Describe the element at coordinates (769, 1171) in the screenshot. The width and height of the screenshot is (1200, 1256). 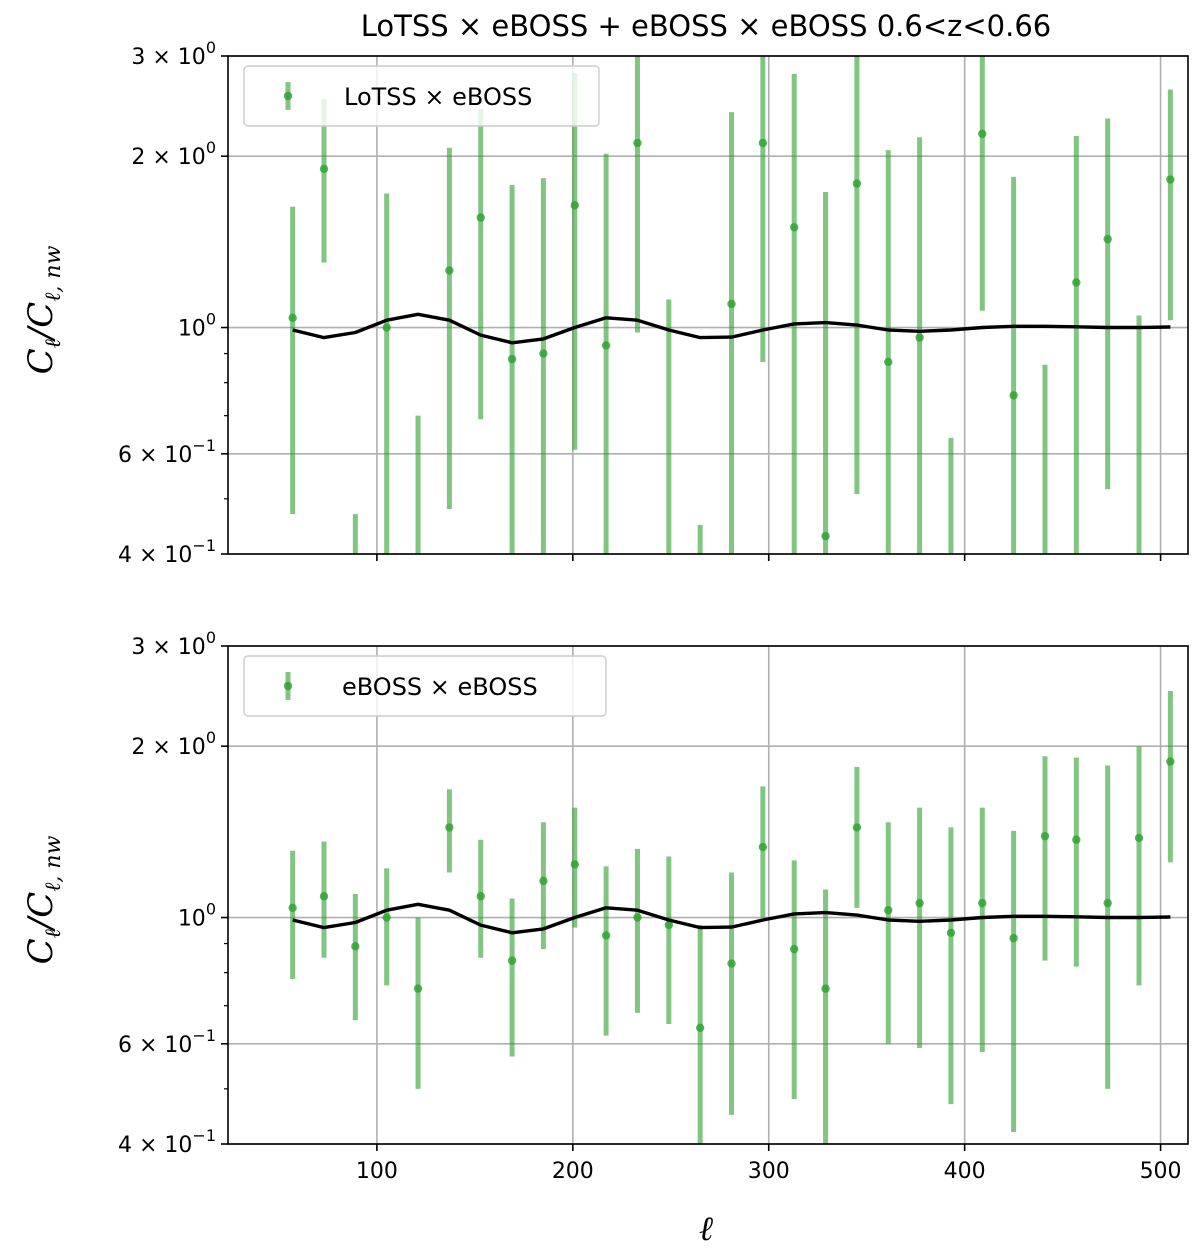
I see `x-tick-label: 300` at that location.